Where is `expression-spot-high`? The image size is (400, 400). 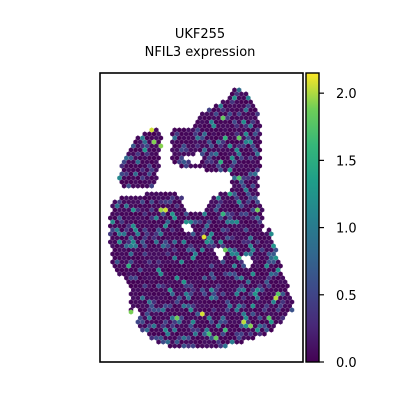
expression-spot-high is located at coordinates (131, 312).